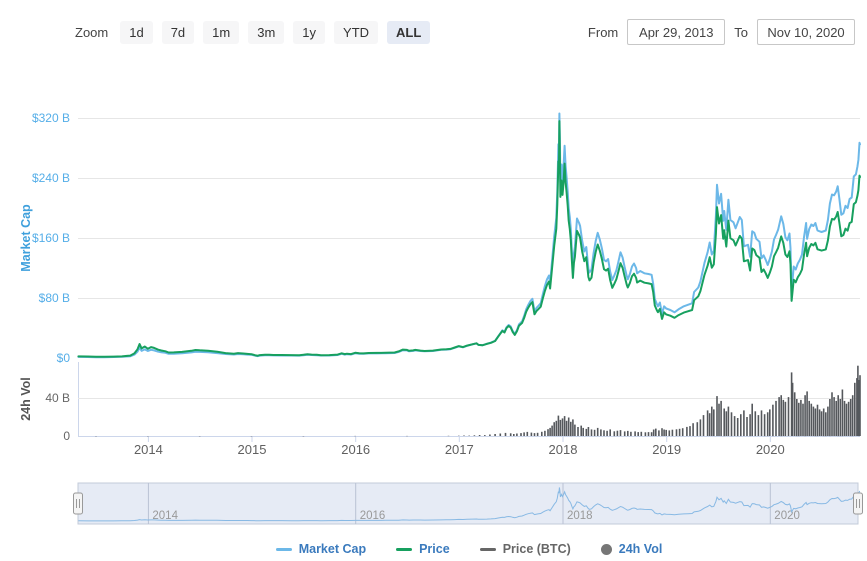  What do you see at coordinates (178, 32) in the screenshot?
I see `range-button-7d: 7d` at bounding box center [178, 32].